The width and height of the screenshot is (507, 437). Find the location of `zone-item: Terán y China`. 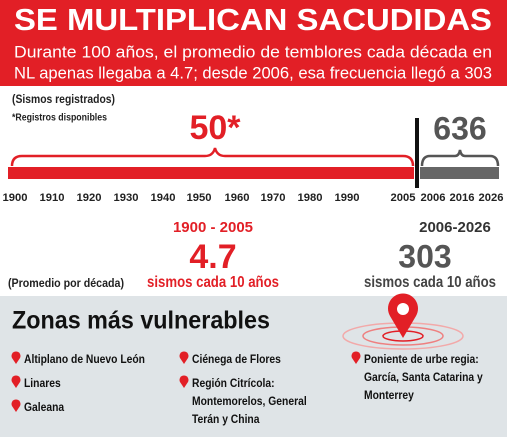

zone-item: Terán y China is located at coordinates (226, 419).